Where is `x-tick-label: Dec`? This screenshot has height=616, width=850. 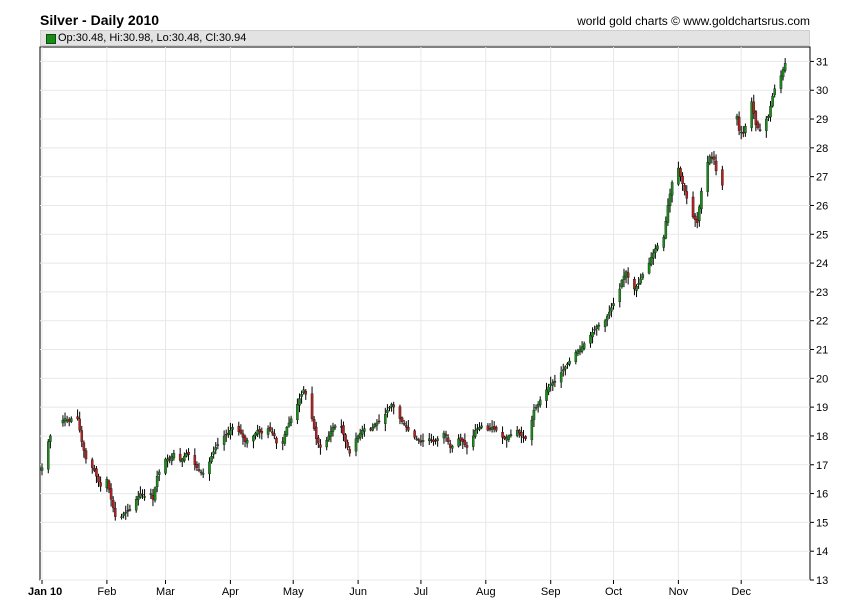 x-tick-label: Dec is located at coordinates (741, 592).